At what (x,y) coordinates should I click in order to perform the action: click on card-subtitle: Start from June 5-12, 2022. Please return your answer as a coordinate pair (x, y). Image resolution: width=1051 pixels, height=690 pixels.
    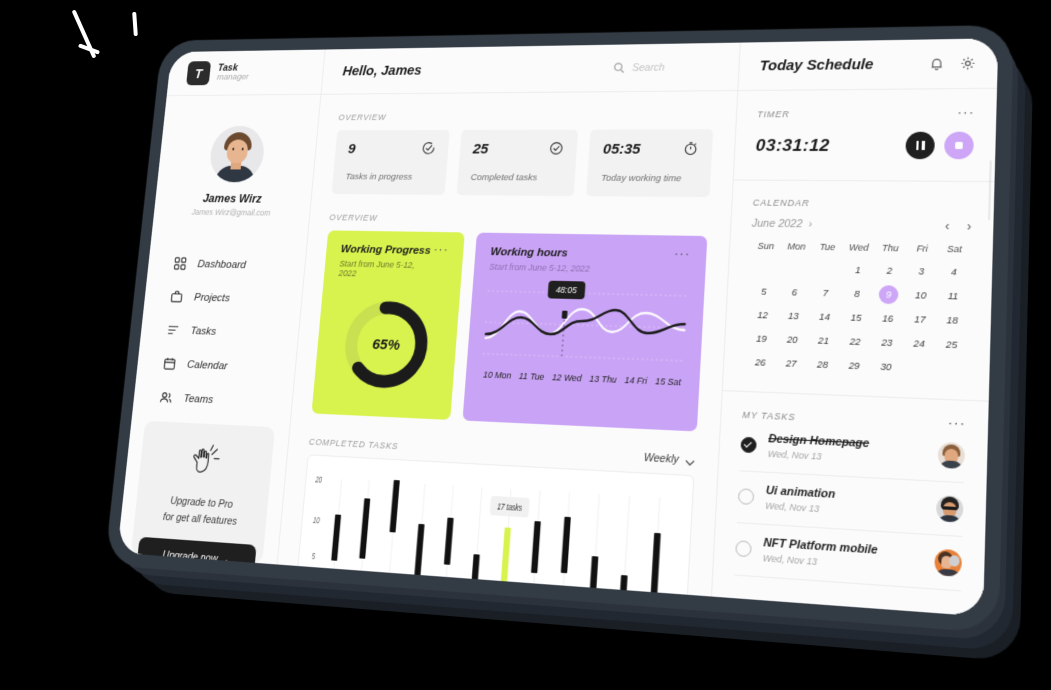
    Looking at the image, I should click on (540, 267).